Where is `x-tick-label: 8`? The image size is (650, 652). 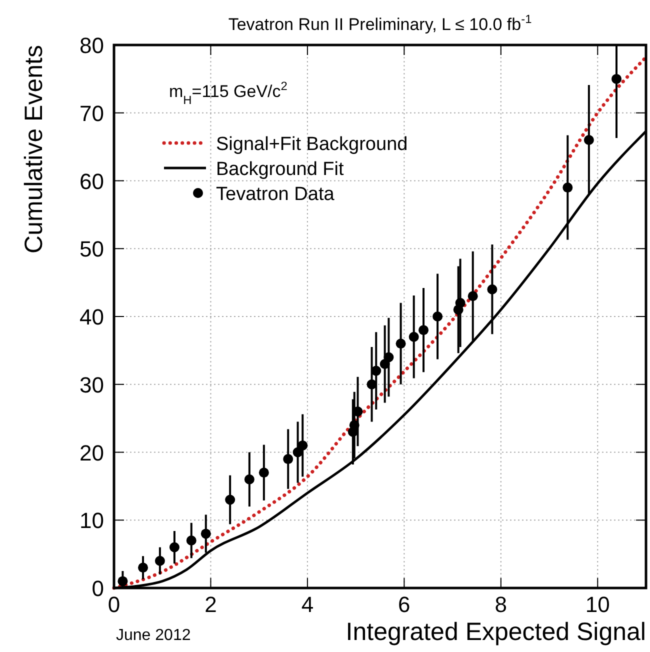
x-tick-label: 8 is located at coordinates (501, 604).